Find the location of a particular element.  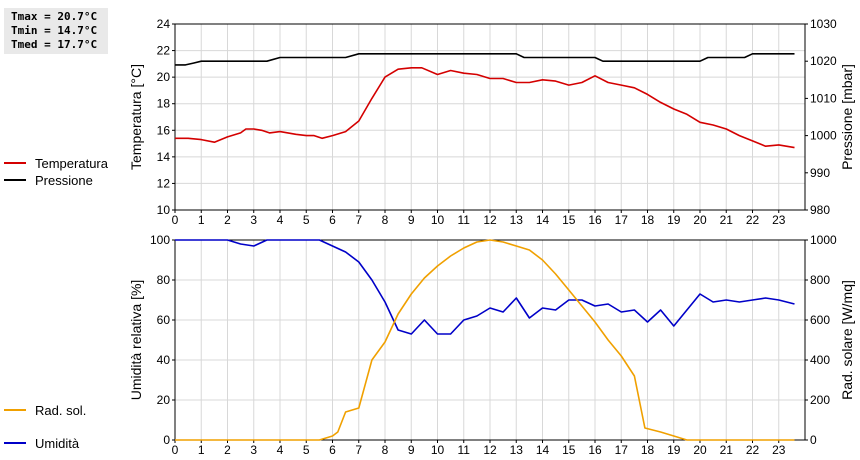

top-x-tick-label: 23 is located at coordinates (779, 220).